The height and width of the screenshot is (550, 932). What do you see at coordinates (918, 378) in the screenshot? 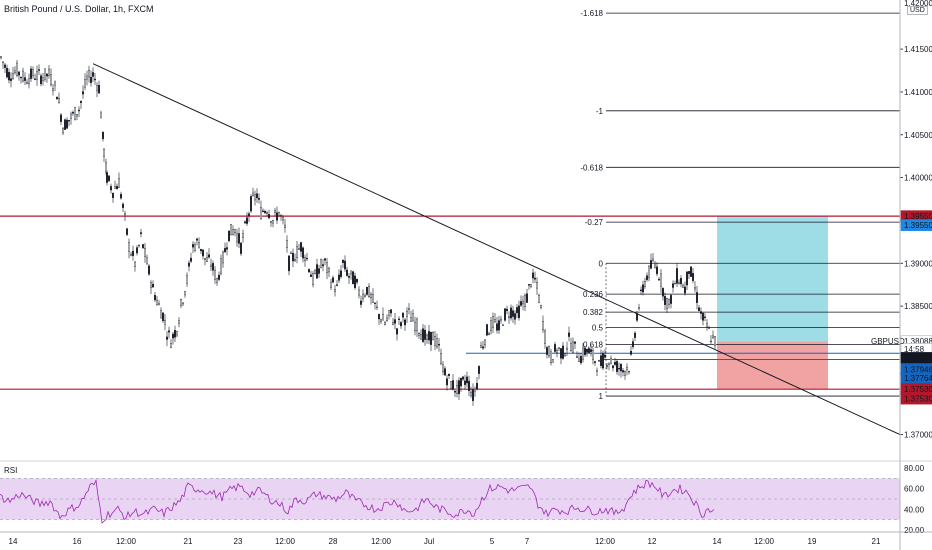
I see `price-label-text: 1.37764` at bounding box center [918, 378].